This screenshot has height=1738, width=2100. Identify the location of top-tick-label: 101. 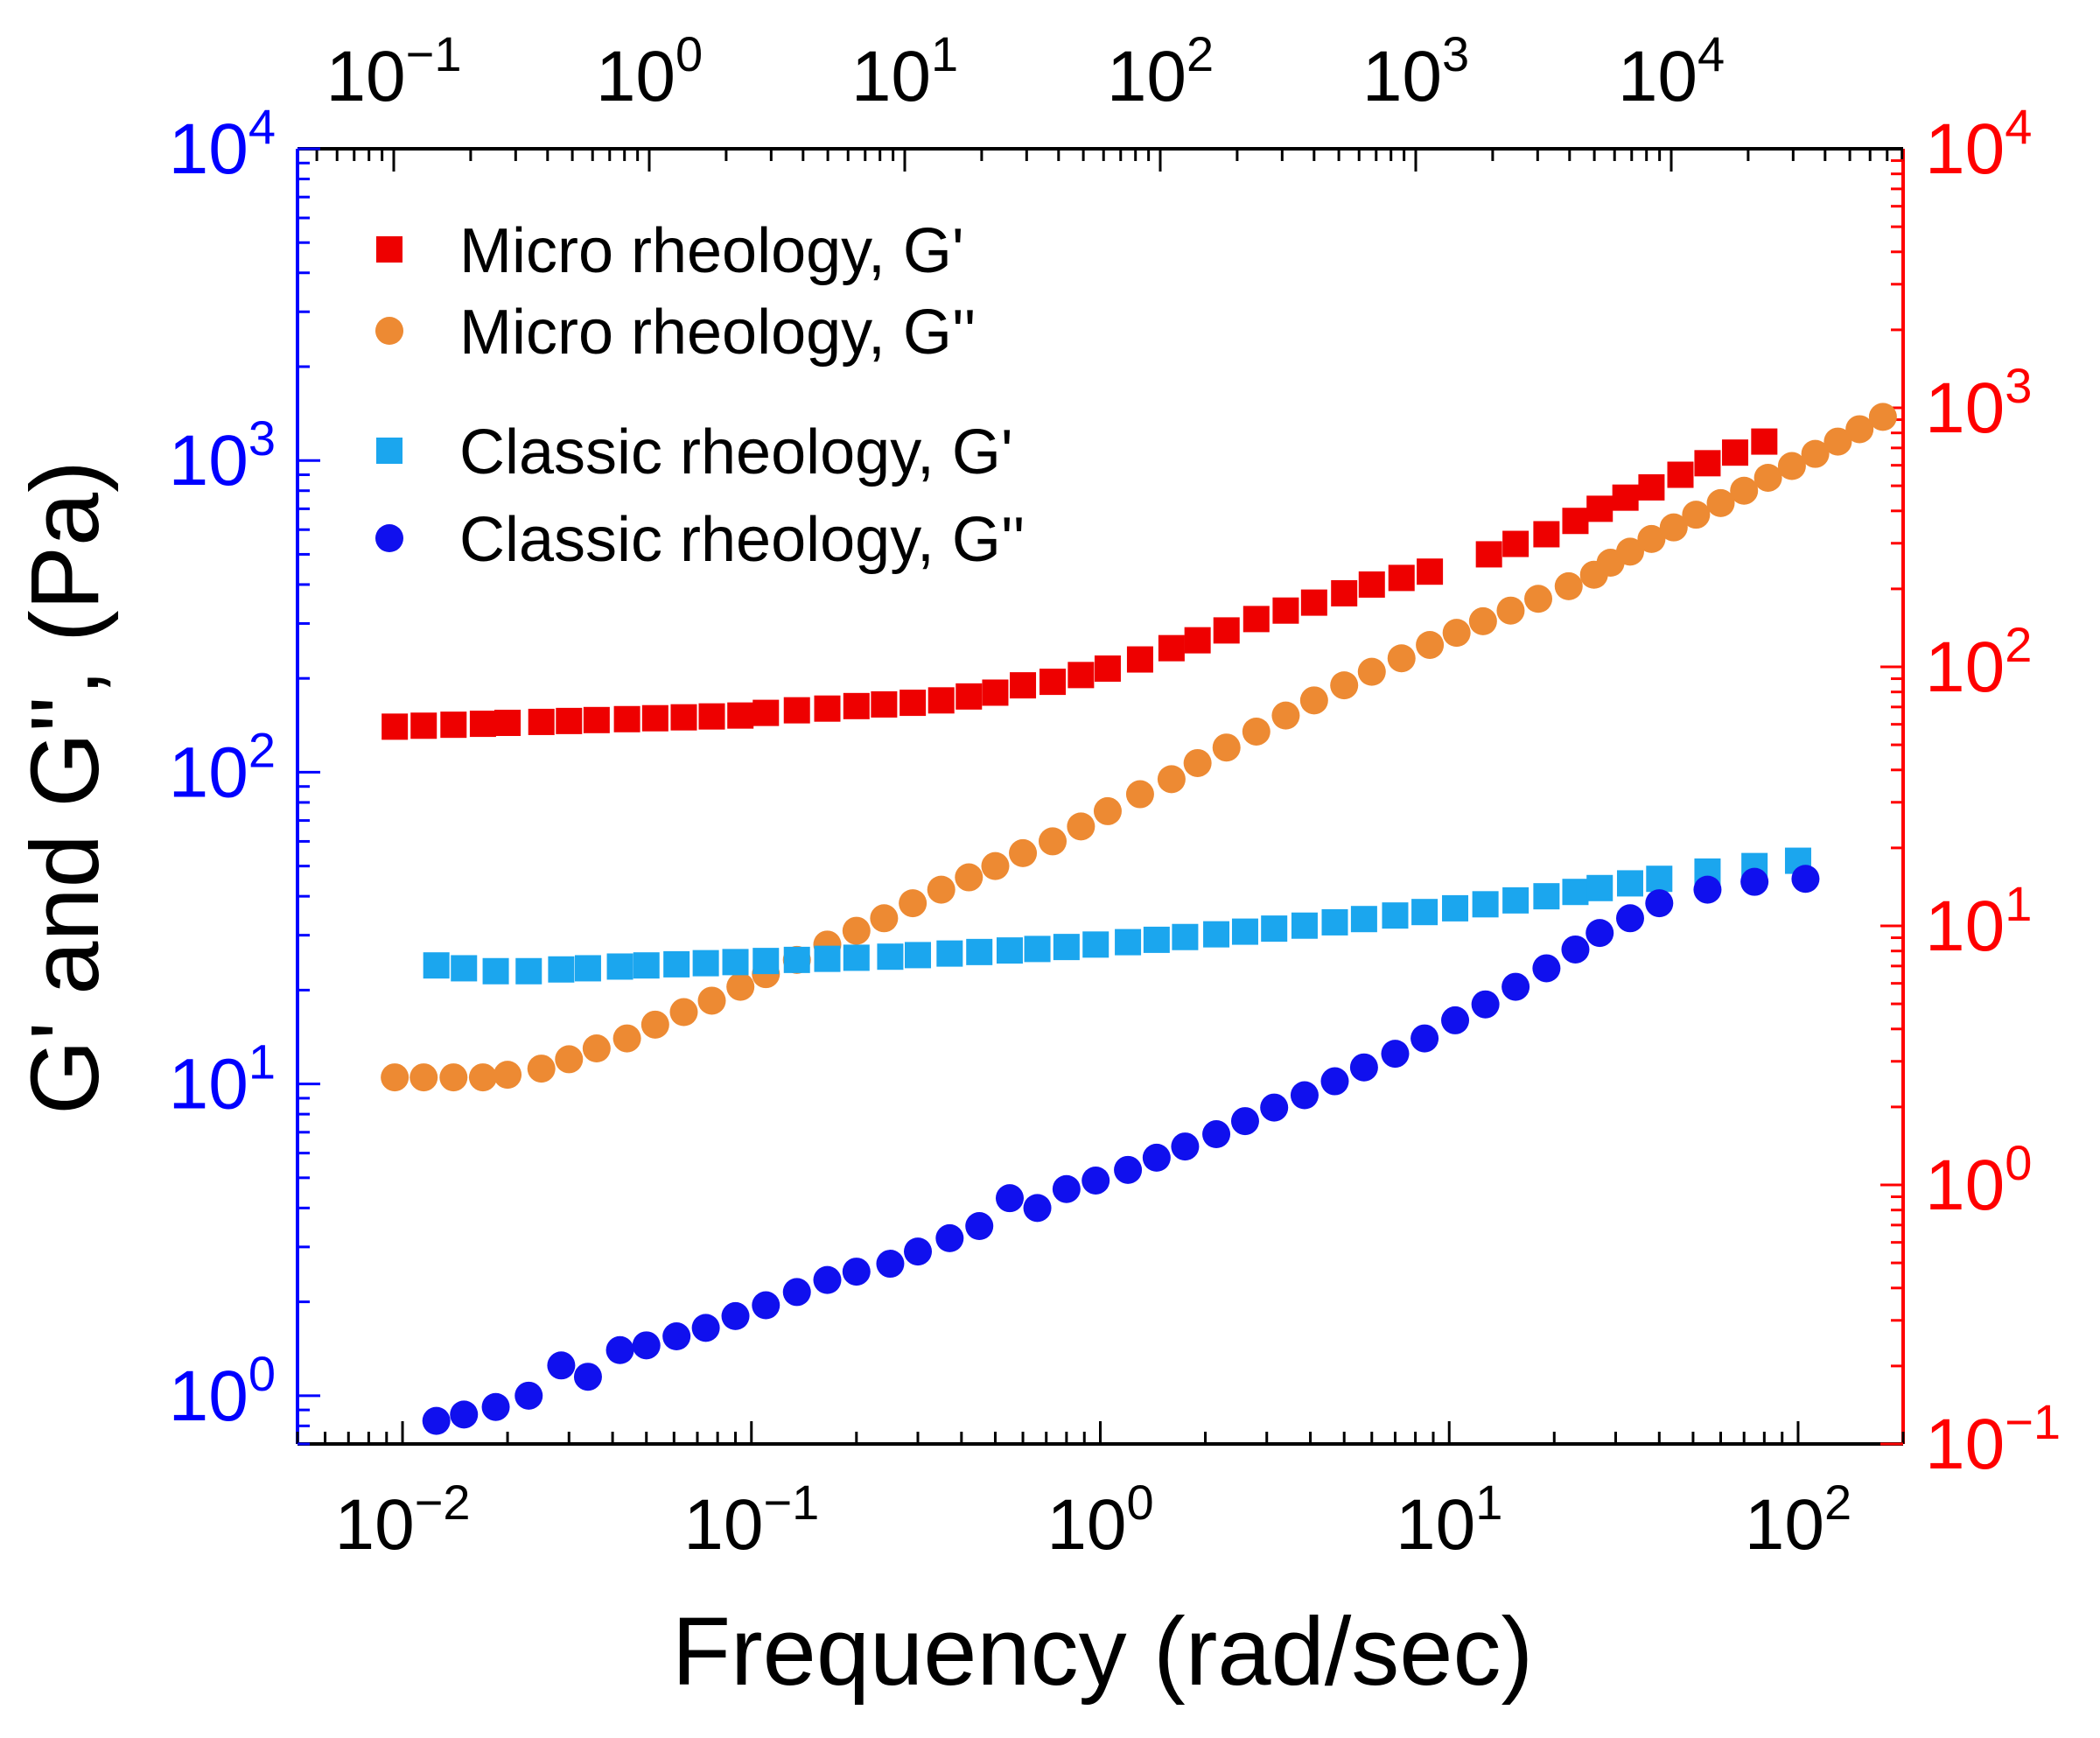
(904, 71).